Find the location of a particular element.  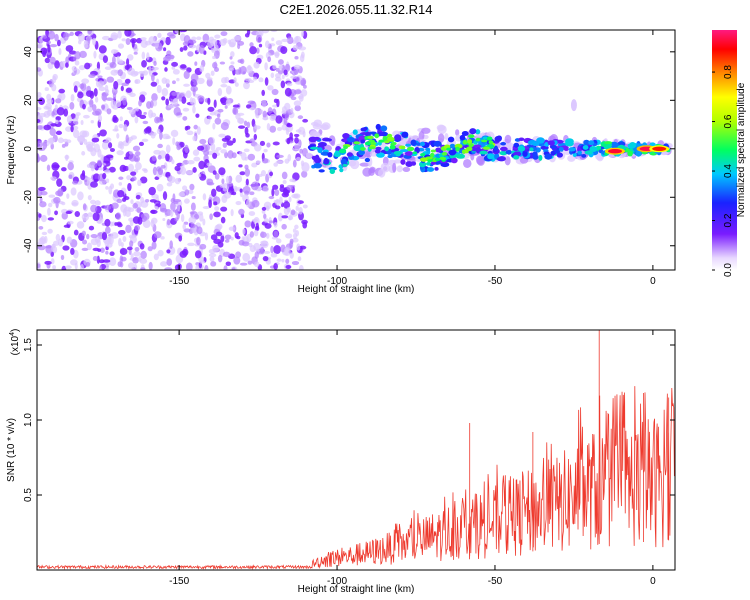

snr-multiplier-base: (x10 is located at coordinates (15, 345).